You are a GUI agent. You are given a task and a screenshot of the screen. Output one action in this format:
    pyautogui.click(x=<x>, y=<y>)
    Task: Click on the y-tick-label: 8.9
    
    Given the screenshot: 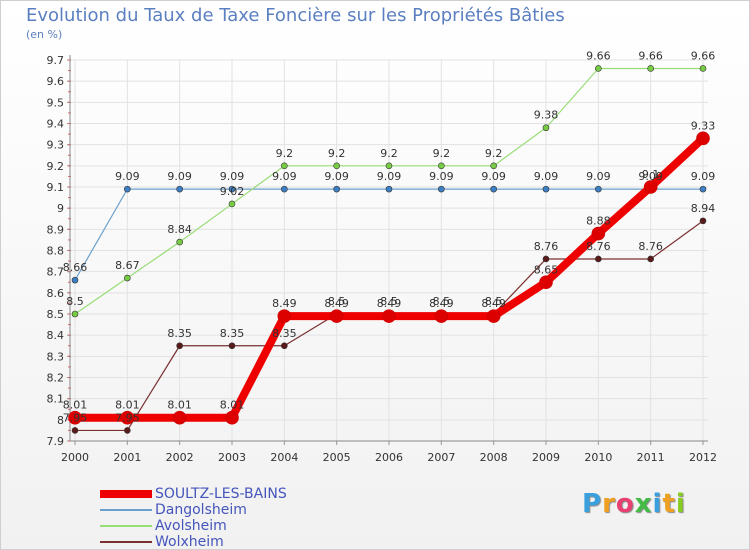 What is the action you would take?
    pyautogui.click(x=56, y=229)
    